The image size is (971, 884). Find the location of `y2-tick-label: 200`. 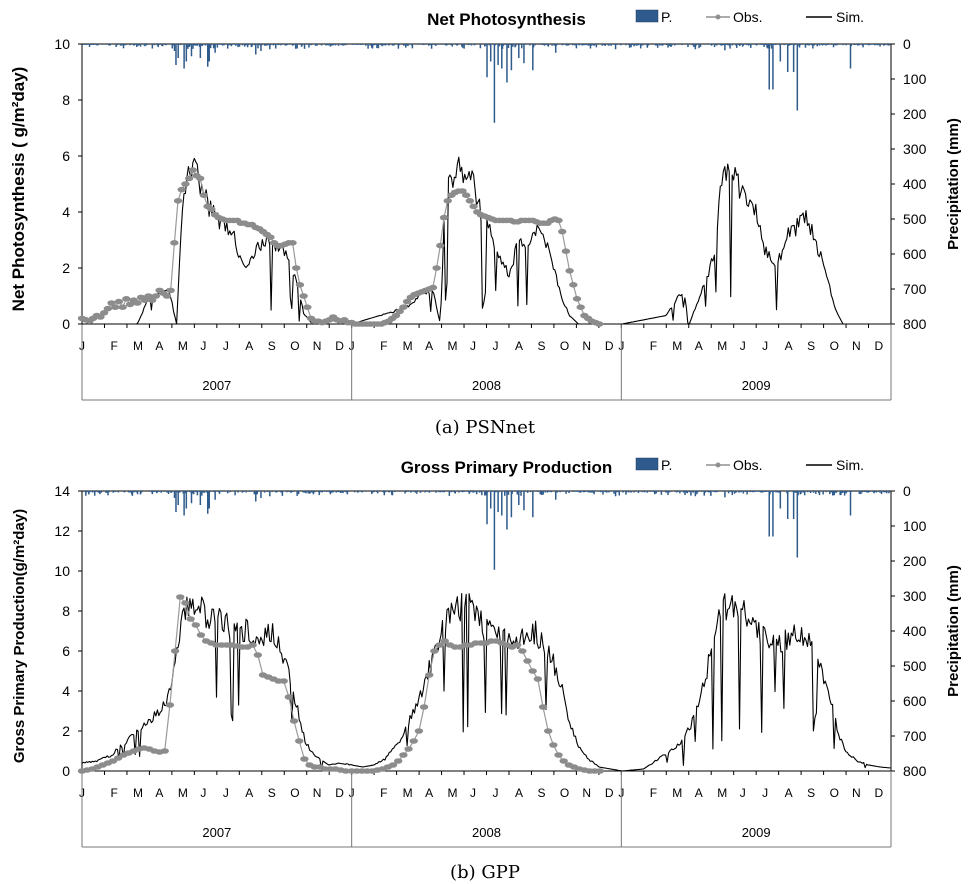

y2-tick-label: 200 is located at coordinates (915, 561).